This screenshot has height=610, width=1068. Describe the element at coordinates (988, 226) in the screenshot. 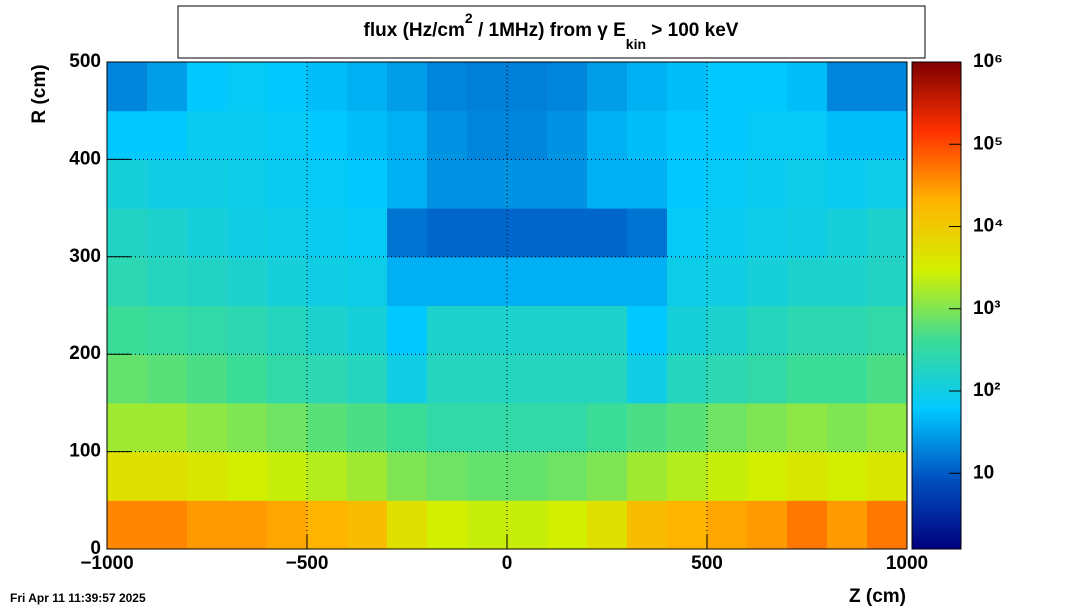

I see `colorbar-tick-label: 10⁴` at that location.